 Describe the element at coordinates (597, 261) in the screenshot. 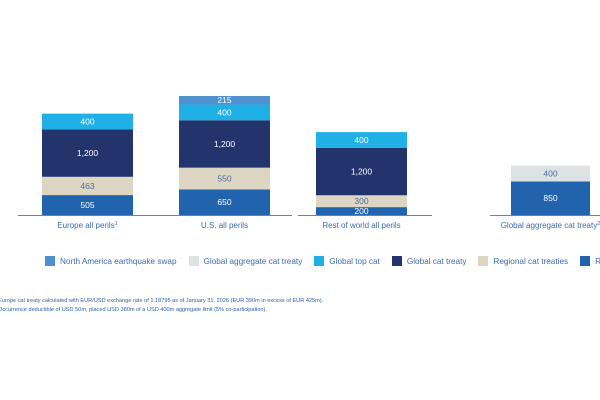

I see `legend-label: Retention` at that location.